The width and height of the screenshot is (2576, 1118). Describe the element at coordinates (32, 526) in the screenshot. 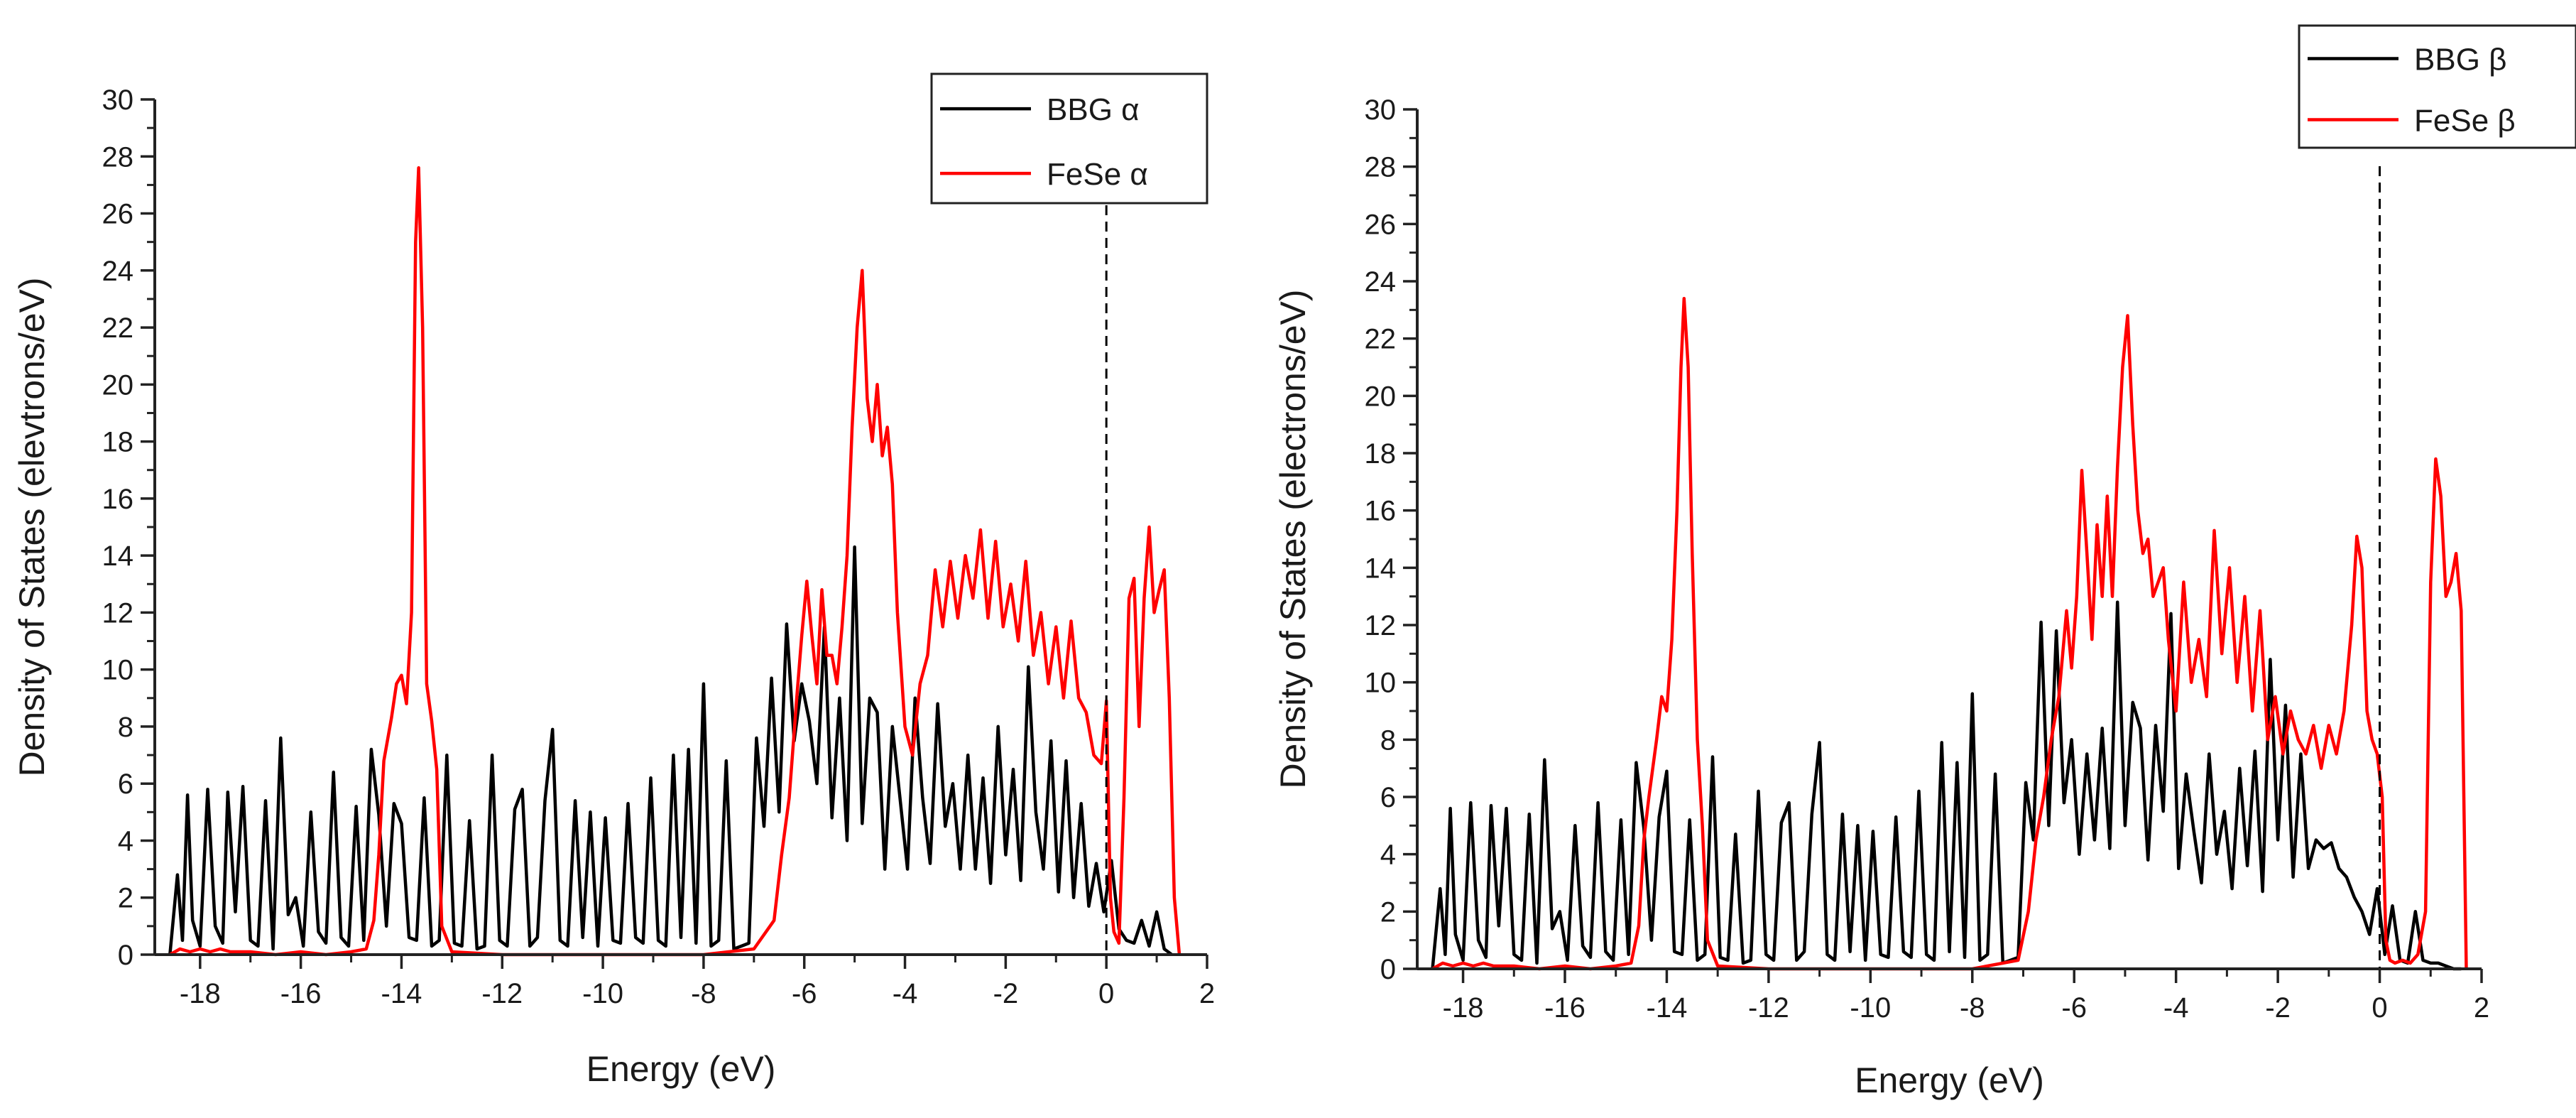

I see `y-axis-title: Density of States (elevtrons/eV)` at that location.